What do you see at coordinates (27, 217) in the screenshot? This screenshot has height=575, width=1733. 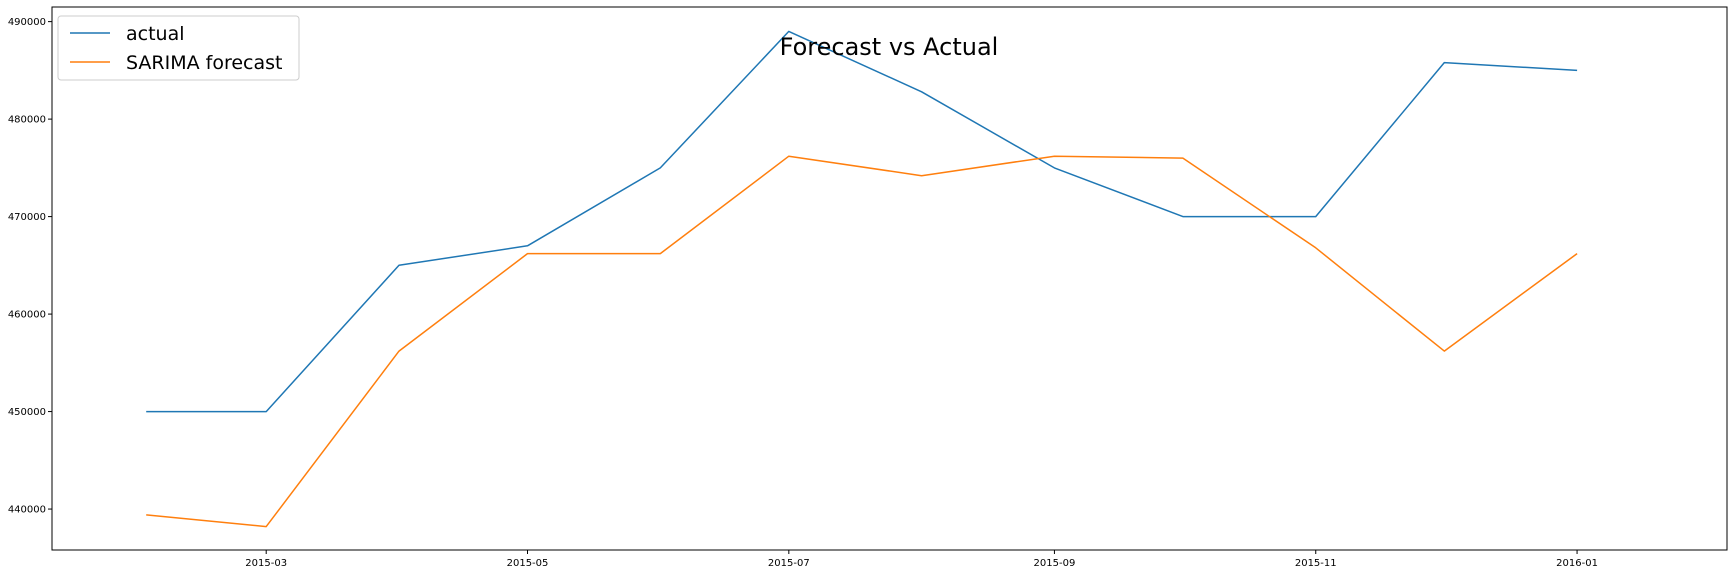 I see `y-tick-label: 470000` at bounding box center [27, 217].